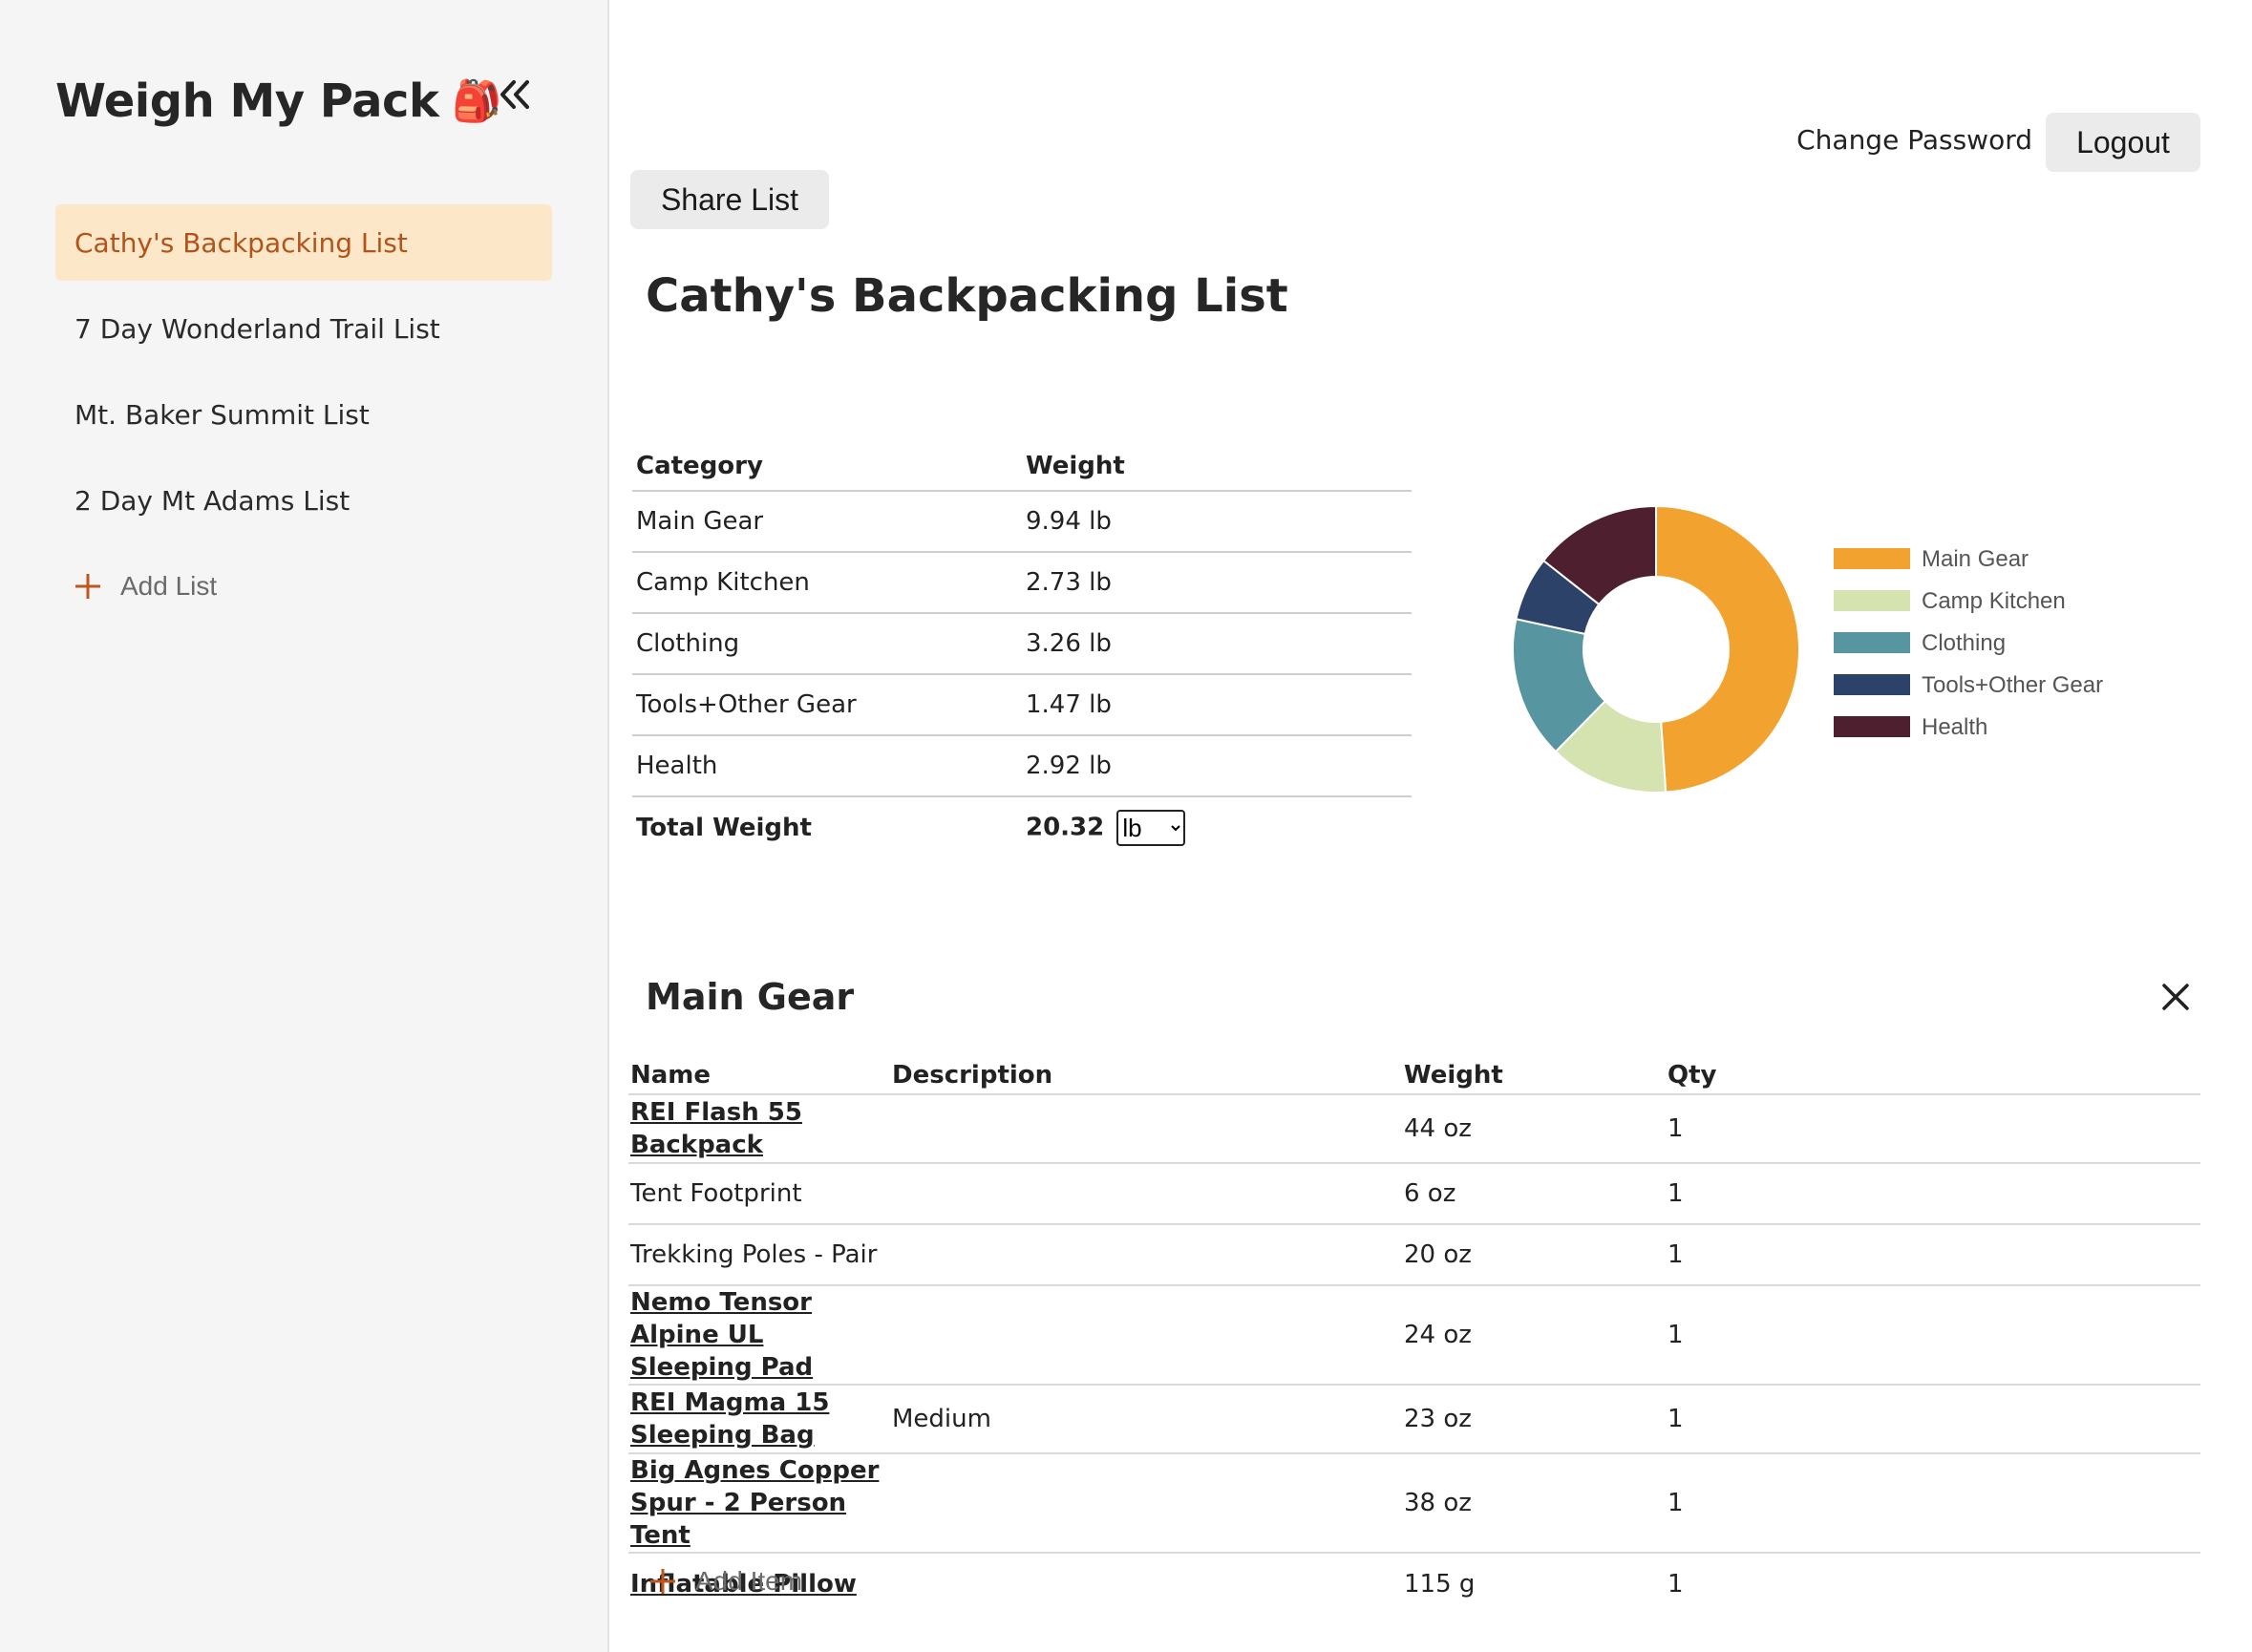 The width and height of the screenshot is (2252, 1652). What do you see at coordinates (1217, 827) in the screenshot?
I see `total-weight-cell: 20.32 lb` at bounding box center [1217, 827].